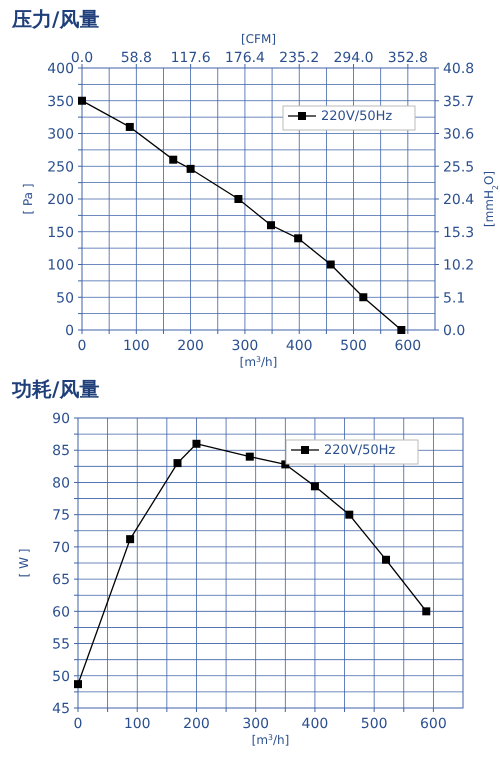 The width and height of the screenshot is (500, 758). I want to click on x2-tick-label: 352.8, so click(408, 58).